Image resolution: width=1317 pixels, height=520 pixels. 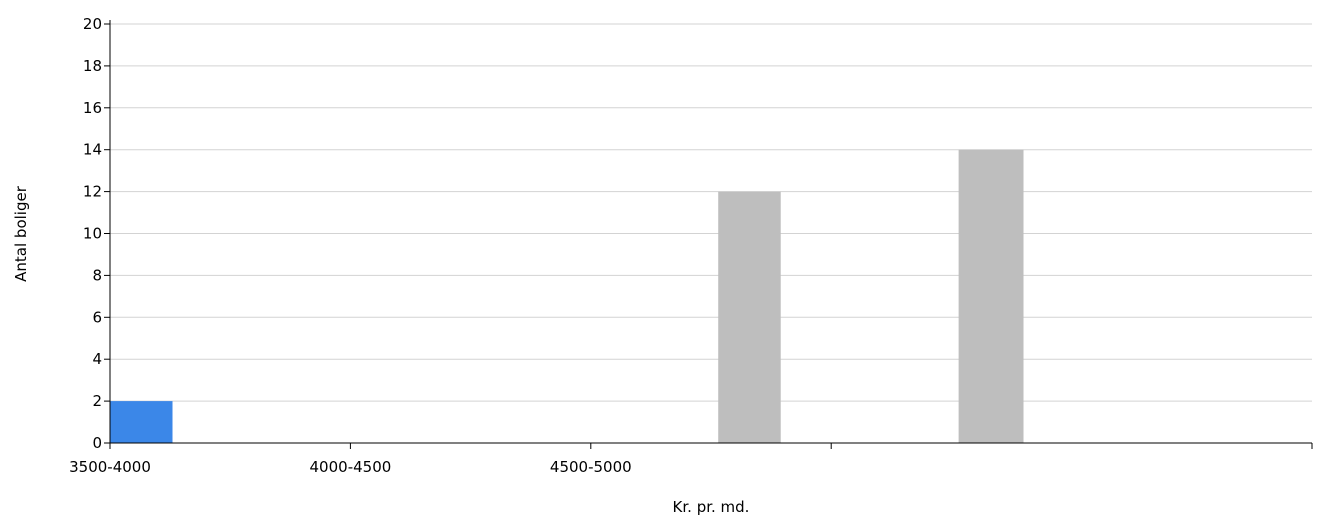 I want to click on x-tick-label: 4500-5000, so click(x=591, y=467).